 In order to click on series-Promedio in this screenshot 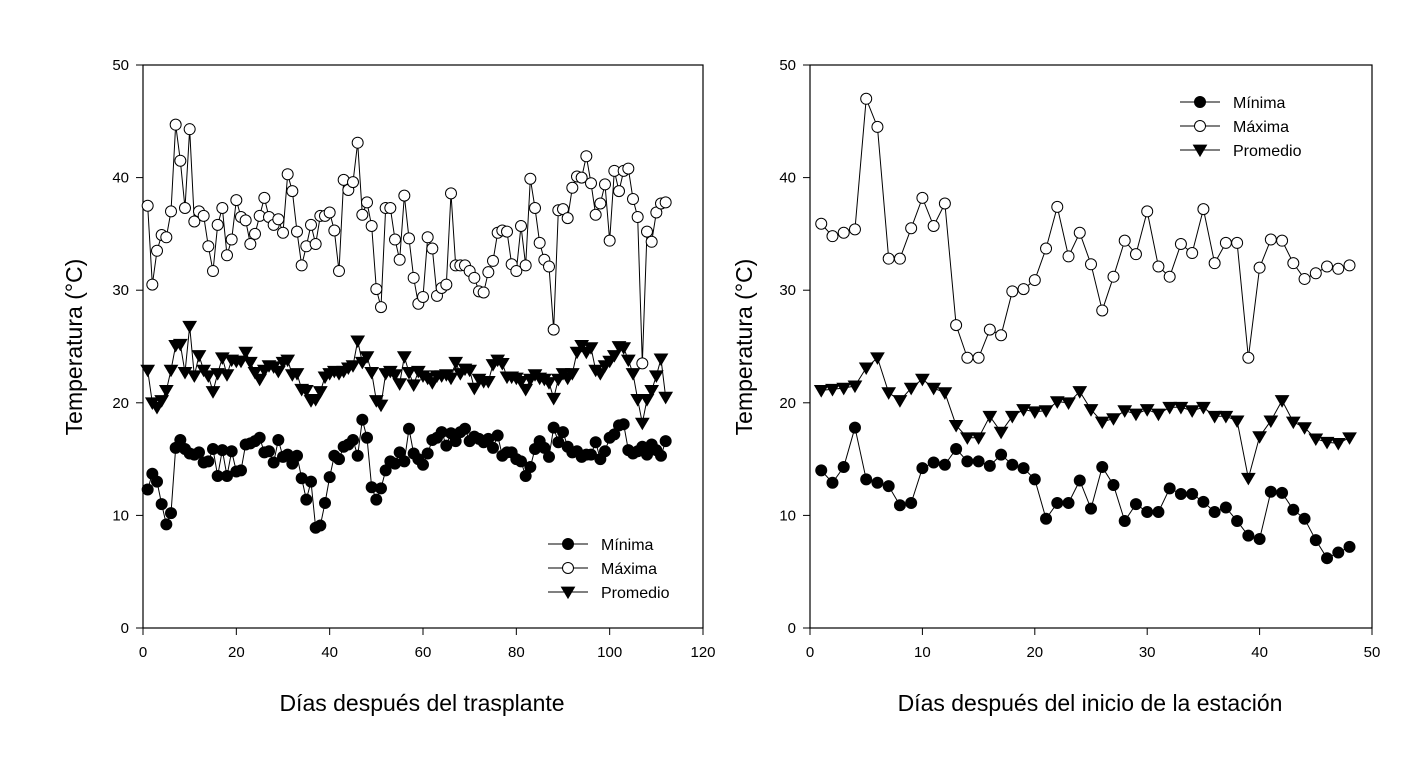, I will do `click(1085, 419)`.